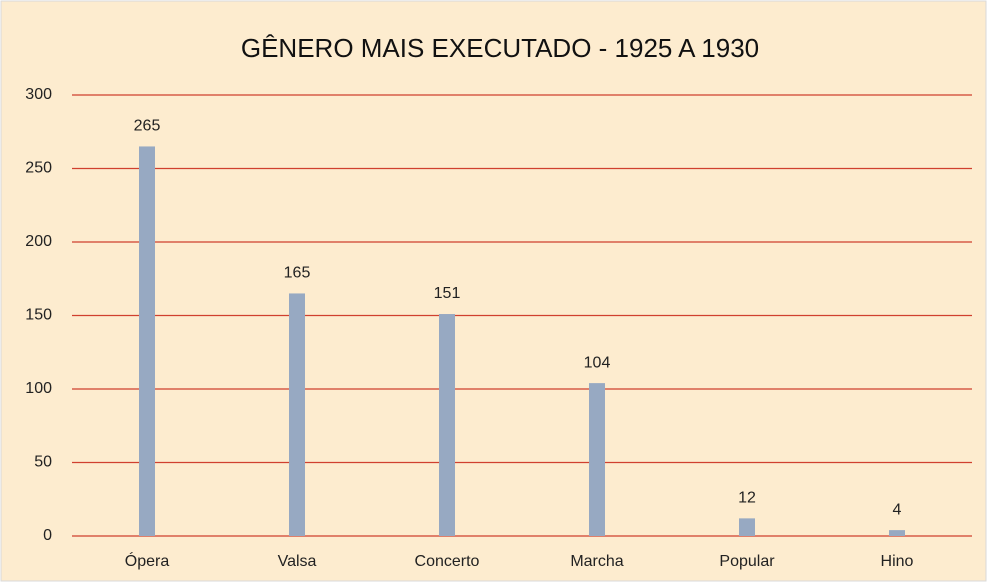 Image resolution: width=987 pixels, height=582 pixels. What do you see at coordinates (897, 561) in the screenshot?
I see `x-tick-label: Hino` at bounding box center [897, 561].